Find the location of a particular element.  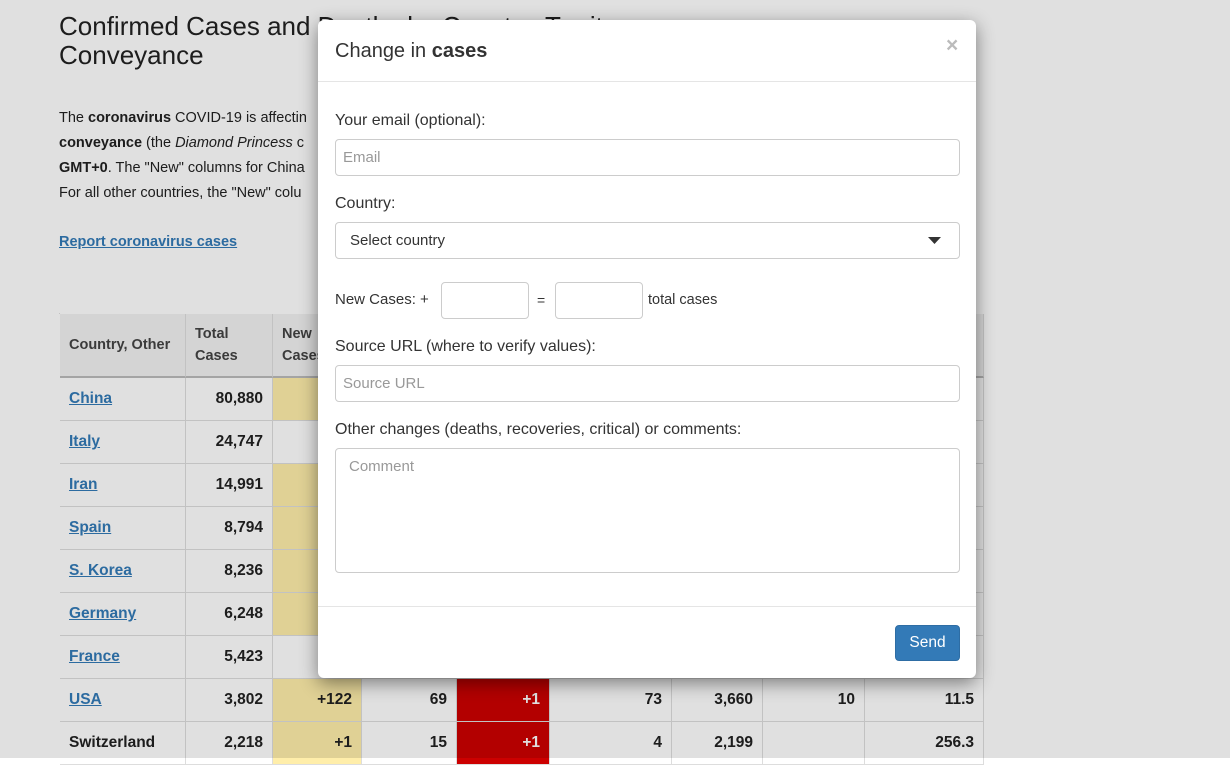

country-cell: USA is located at coordinates (123, 700).